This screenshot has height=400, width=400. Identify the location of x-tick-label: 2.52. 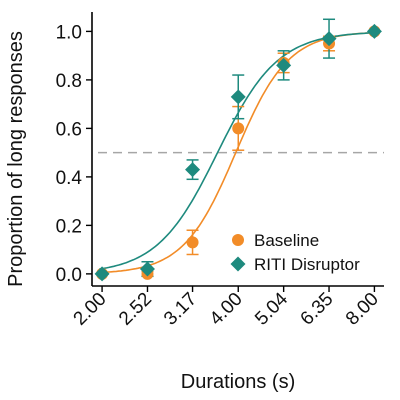
(135, 309).